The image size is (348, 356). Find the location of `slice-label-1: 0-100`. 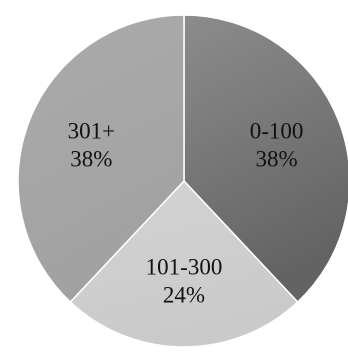

slice-label-1: 0-100 is located at coordinates (277, 130).